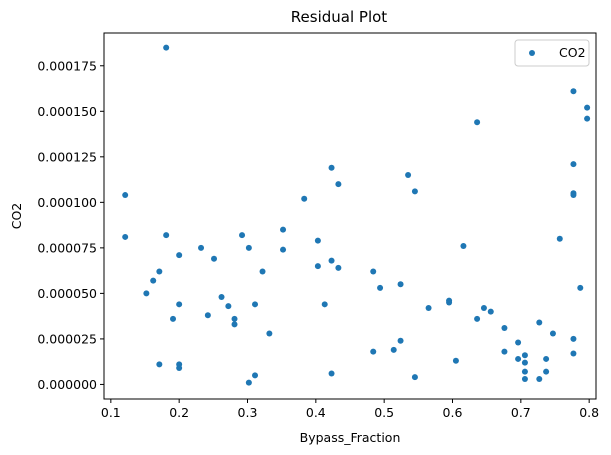 Image resolution: width=611 pixels, height=455 pixels. I want to click on x-tick-label: 0.4, so click(316, 412).